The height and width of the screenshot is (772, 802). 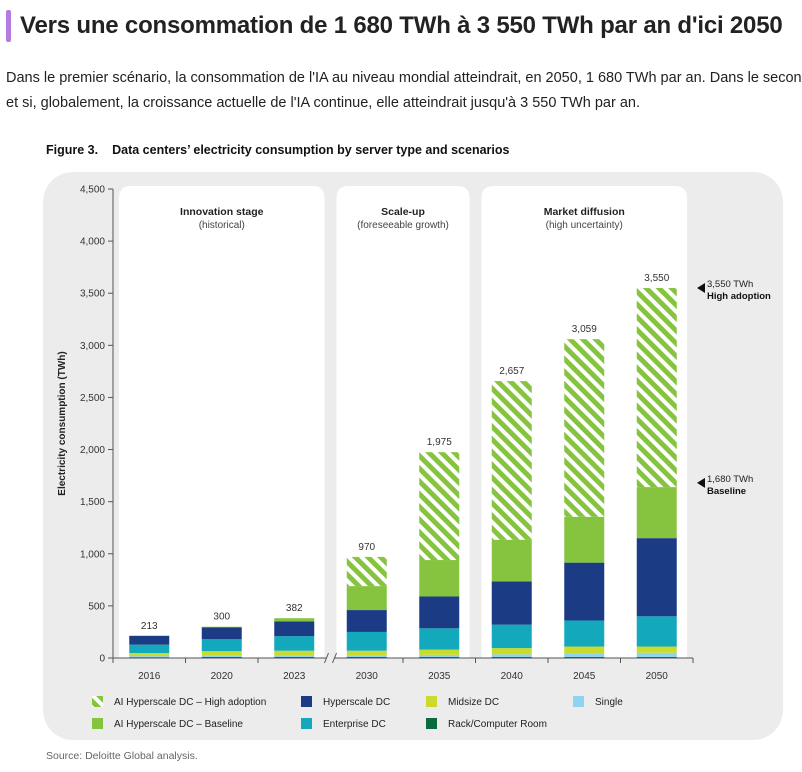 I want to click on x-tick-label-2016: 2016, so click(x=149, y=676).